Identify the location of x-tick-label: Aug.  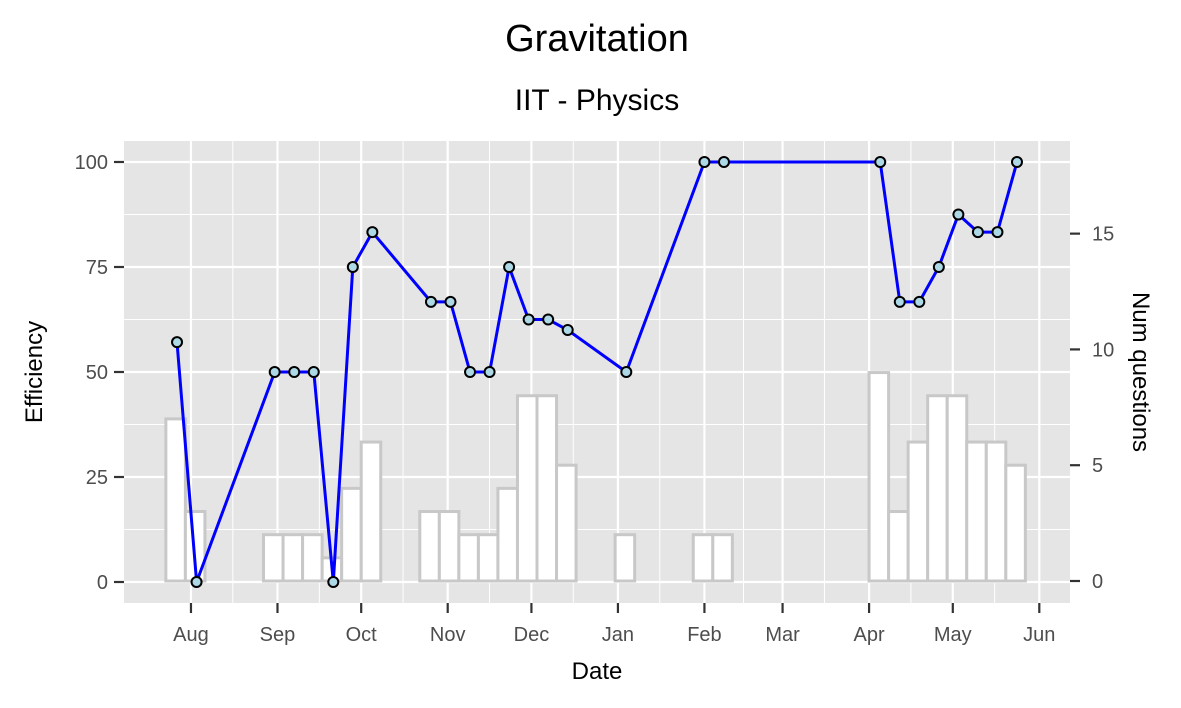
(191, 635).